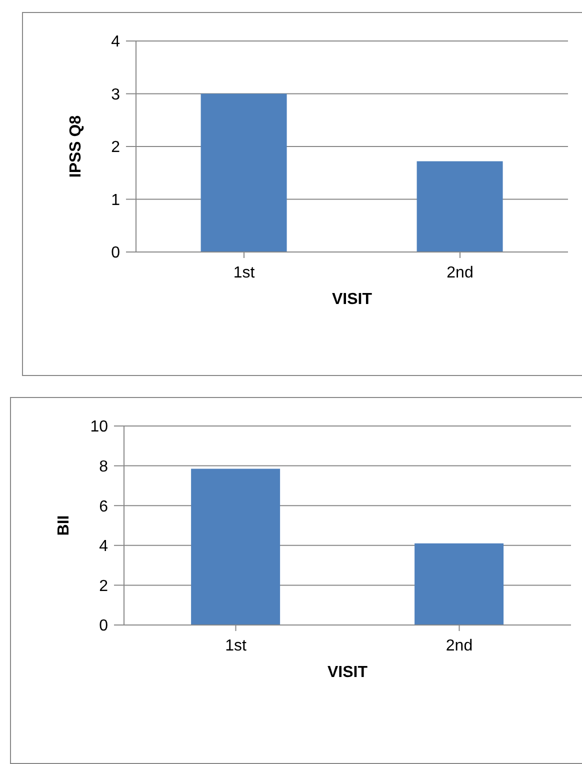 Image resolution: width=582 pixels, height=764 pixels. Describe the element at coordinates (115, 200) in the screenshot. I see `y-tick-label: 1` at that location.